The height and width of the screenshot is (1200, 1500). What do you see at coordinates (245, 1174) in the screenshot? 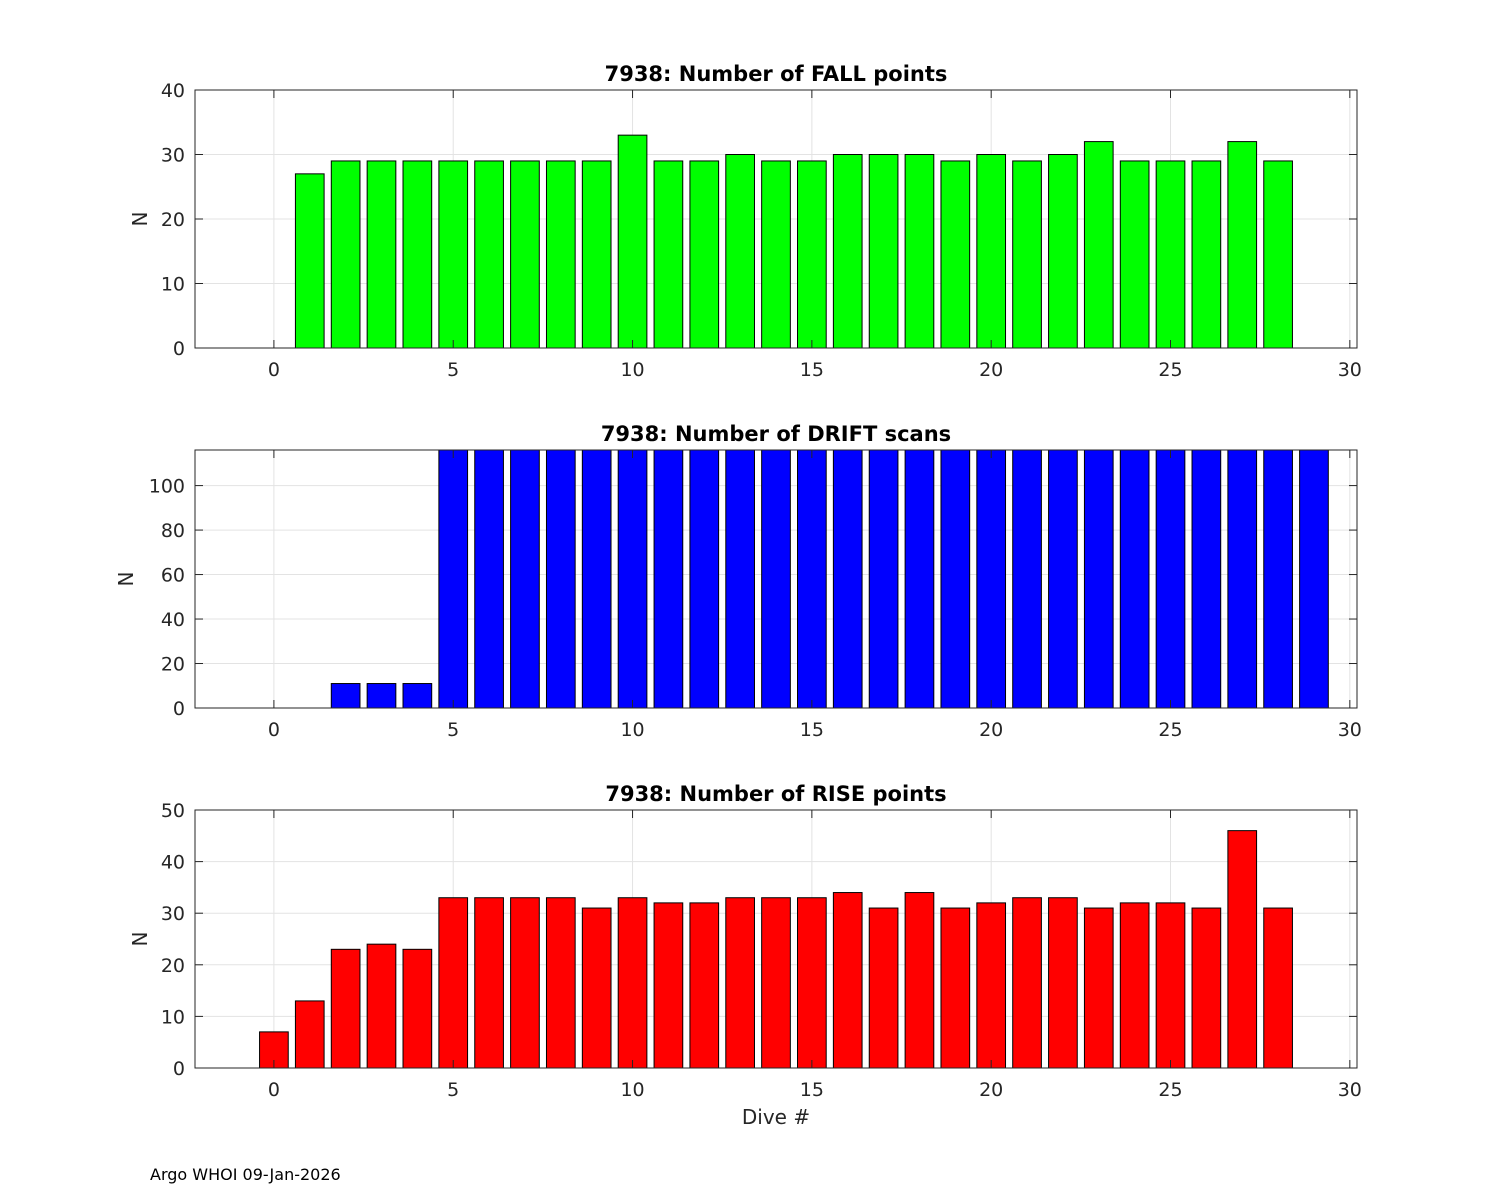
I see `footer-text: Argo WHOI 09-Jan-2026` at bounding box center [245, 1174].